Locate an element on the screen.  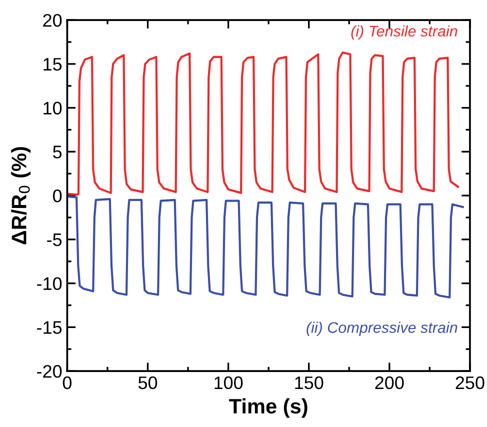
y-axis-title: ΔR/R$_{0}$ (%) is located at coordinates (21, 195).